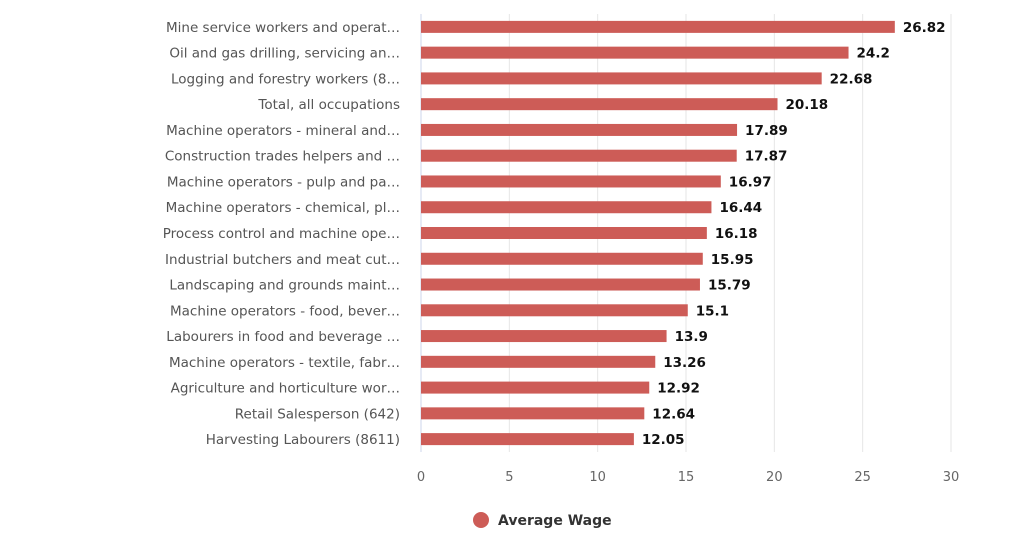 The height and width of the screenshot is (544, 1024). Describe the element at coordinates (862, 477) in the screenshot. I see `x-tick-label: 25` at that location.